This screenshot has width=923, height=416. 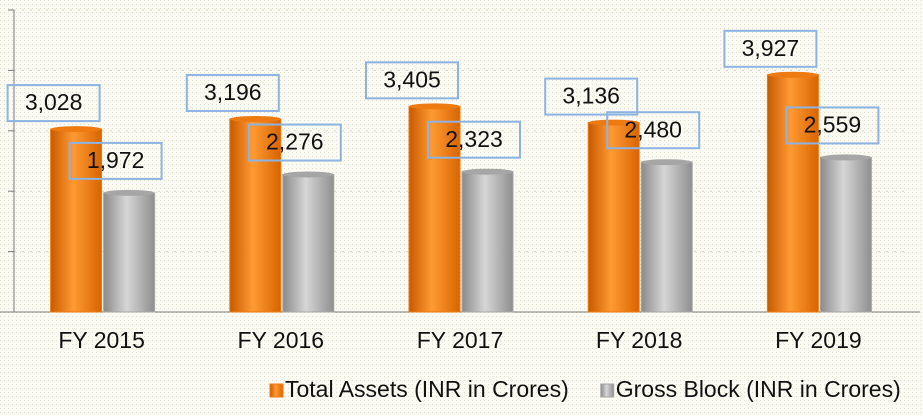 What do you see at coordinates (427, 389) in the screenshot?
I see `legend-label: Total Assets (INR in Crores)` at bounding box center [427, 389].